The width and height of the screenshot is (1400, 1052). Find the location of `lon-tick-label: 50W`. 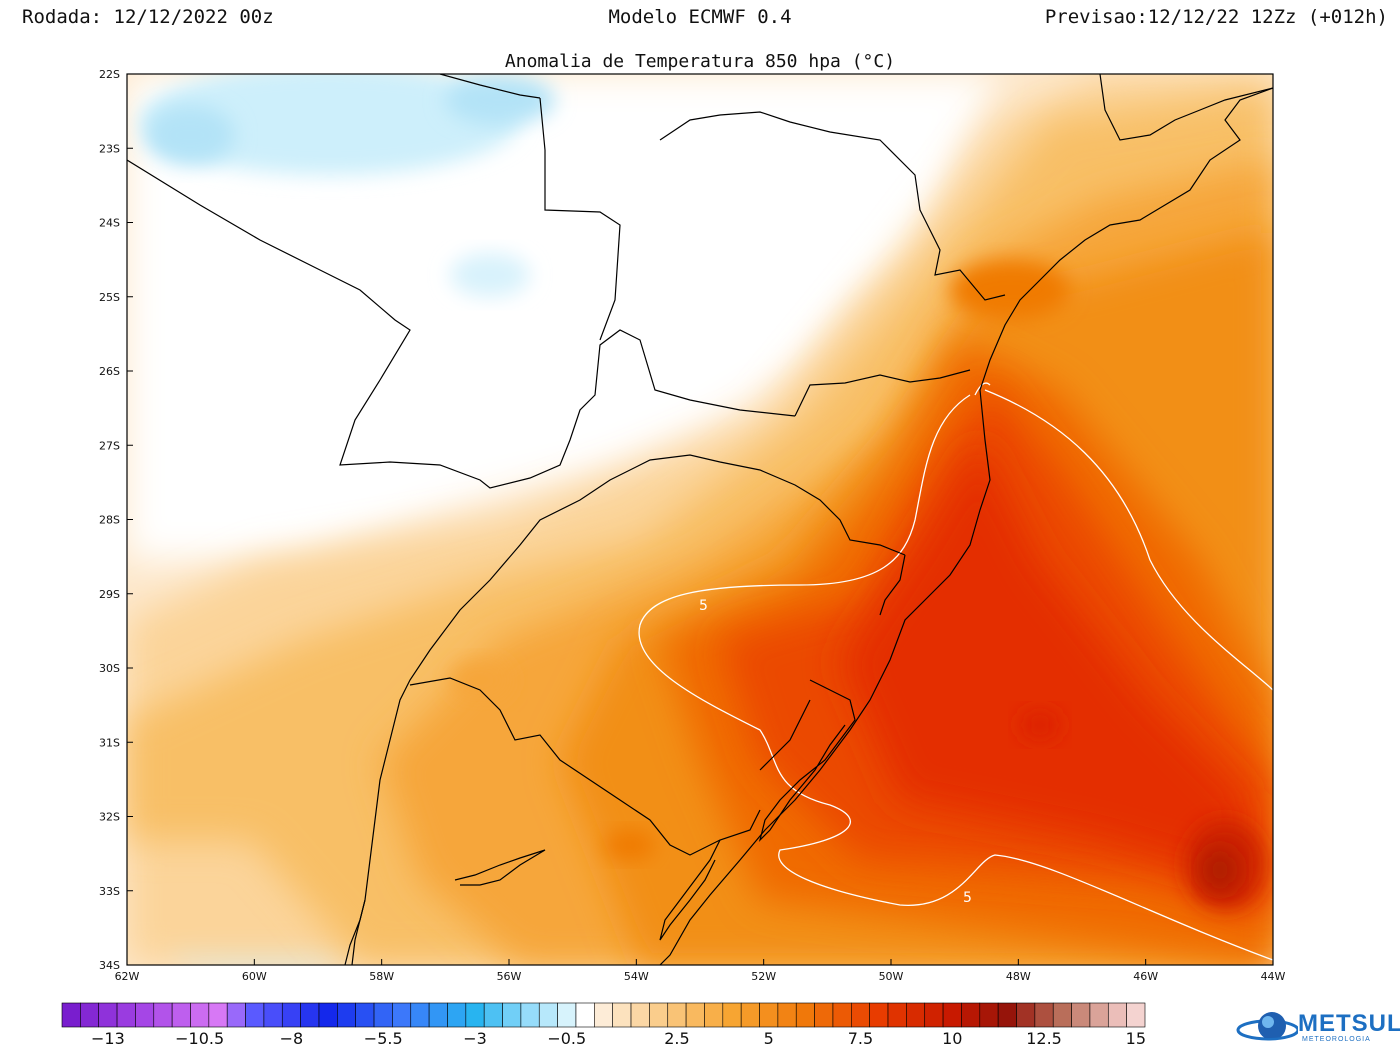

lon-tick-label: 50W is located at coordinates (891, 976).